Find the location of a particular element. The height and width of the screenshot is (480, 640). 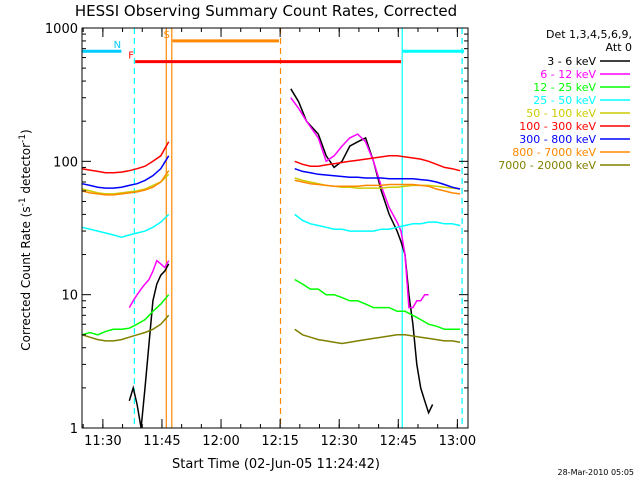

y-tick-label-0: 1 is located at coordinates (74, 429).